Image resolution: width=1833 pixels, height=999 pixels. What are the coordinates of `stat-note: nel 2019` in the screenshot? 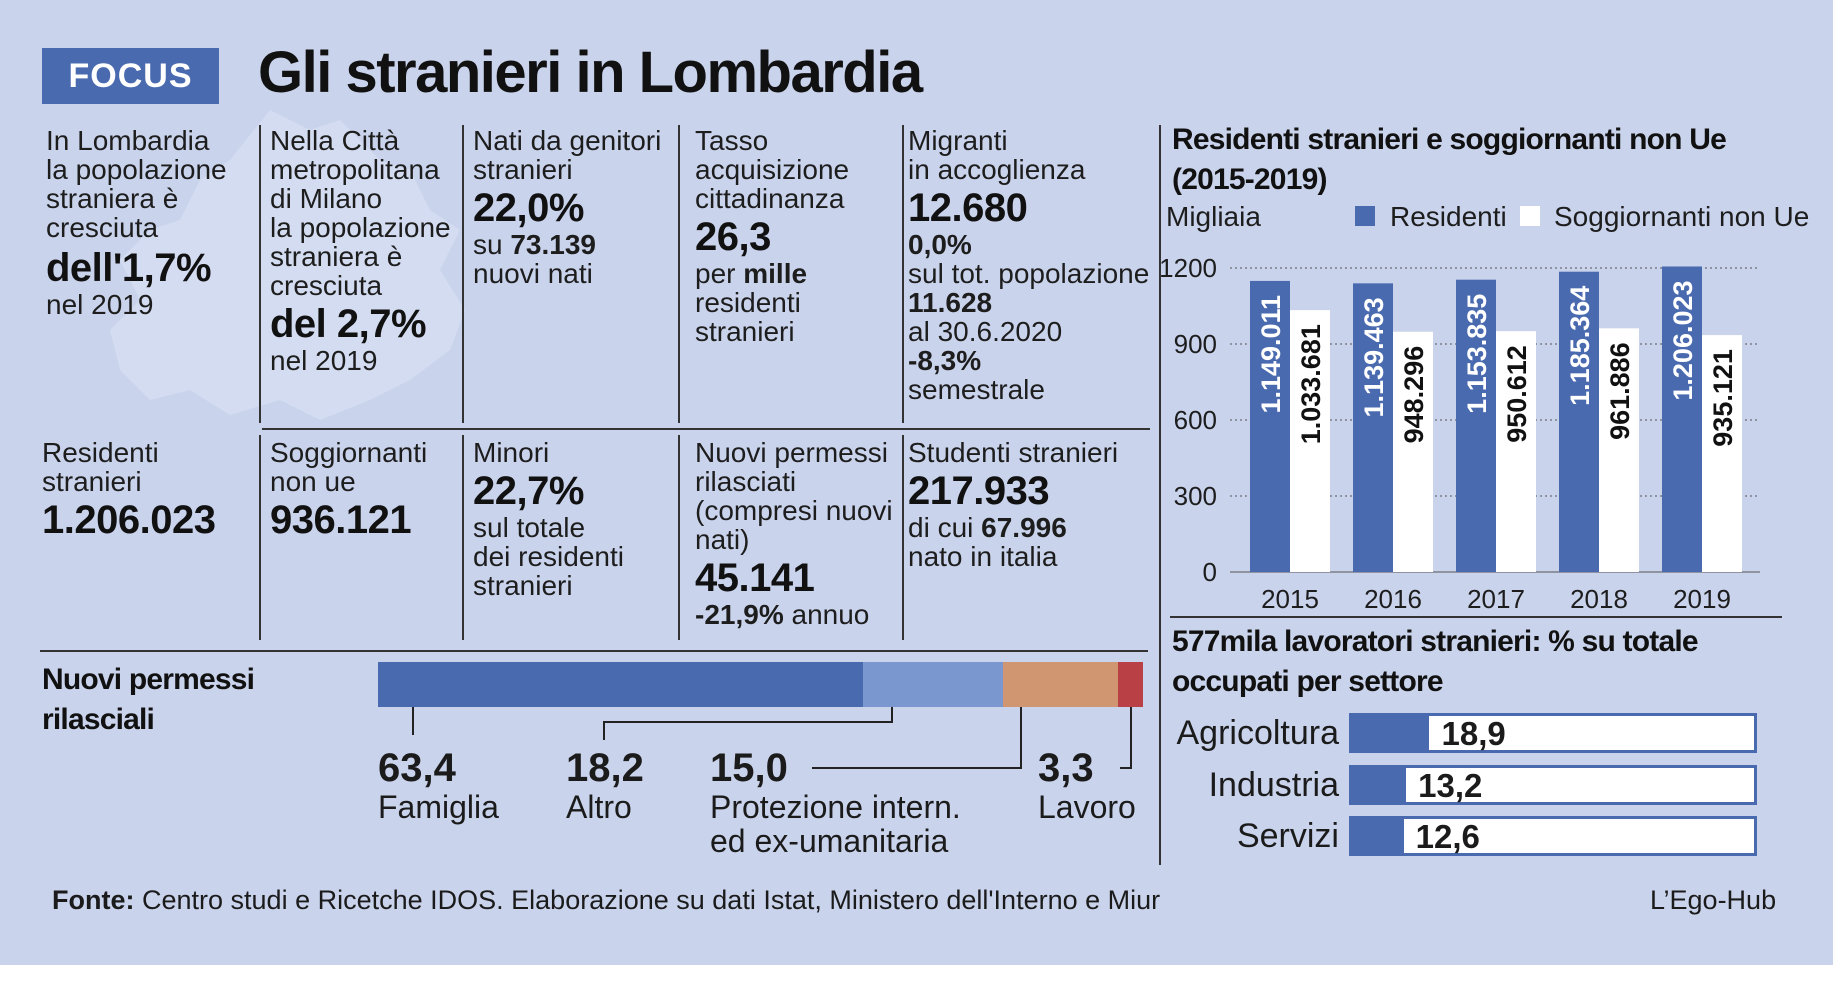 It's located at (324, 360).